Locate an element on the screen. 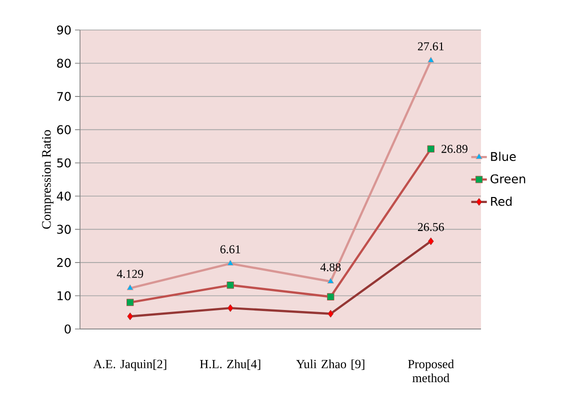 This screenshot has height=403, width=571. y-tick-label: 10 is located at coordinates (64, 295).